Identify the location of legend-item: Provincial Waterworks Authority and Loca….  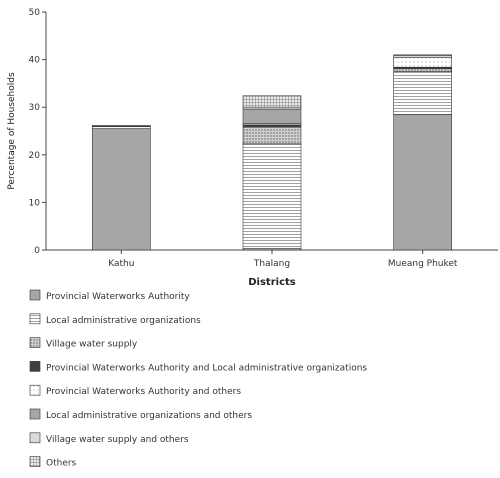
(198, 367).